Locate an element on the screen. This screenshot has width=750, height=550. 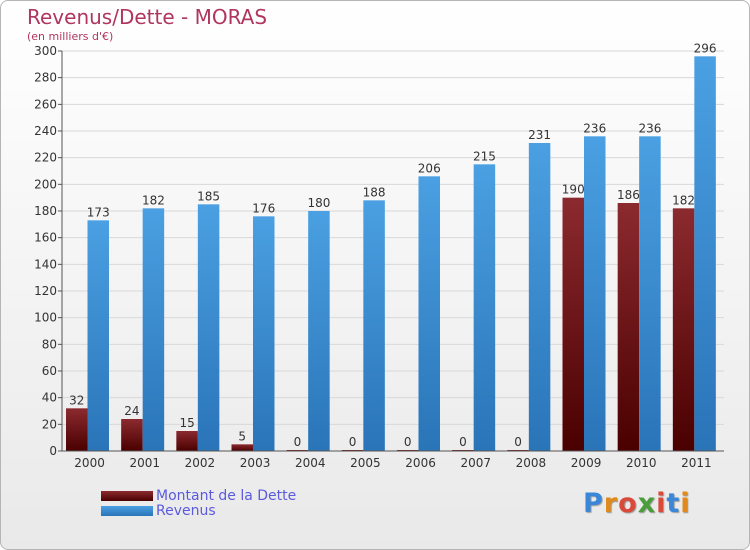
x-tick-label: 2003 is located at coordinates (255, 463).